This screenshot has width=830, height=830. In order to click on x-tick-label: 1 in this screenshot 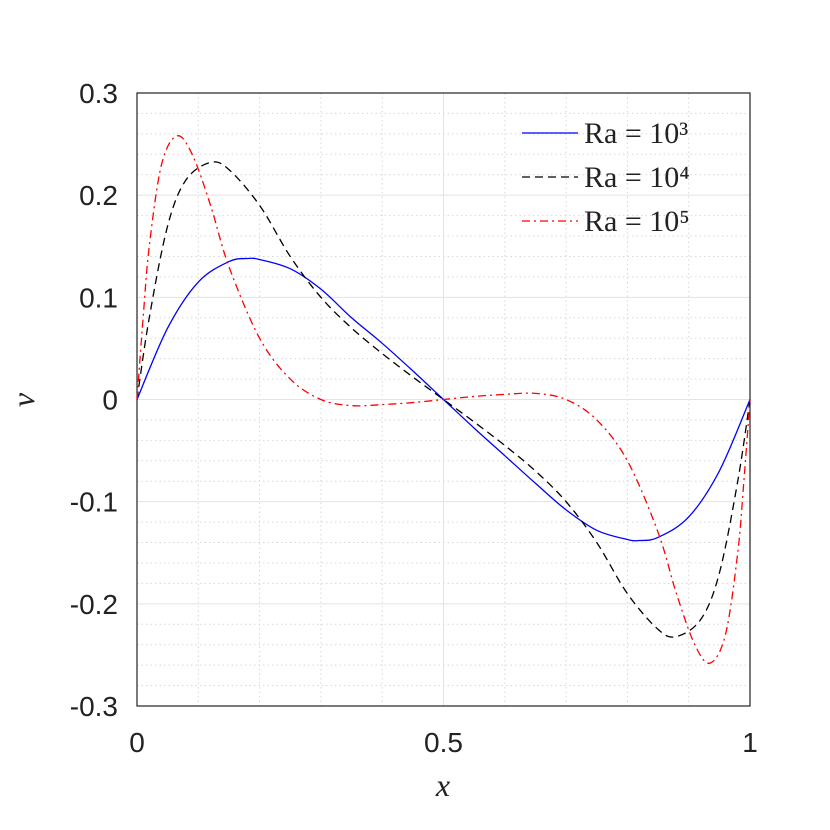, I will do `click(750, 742)`.